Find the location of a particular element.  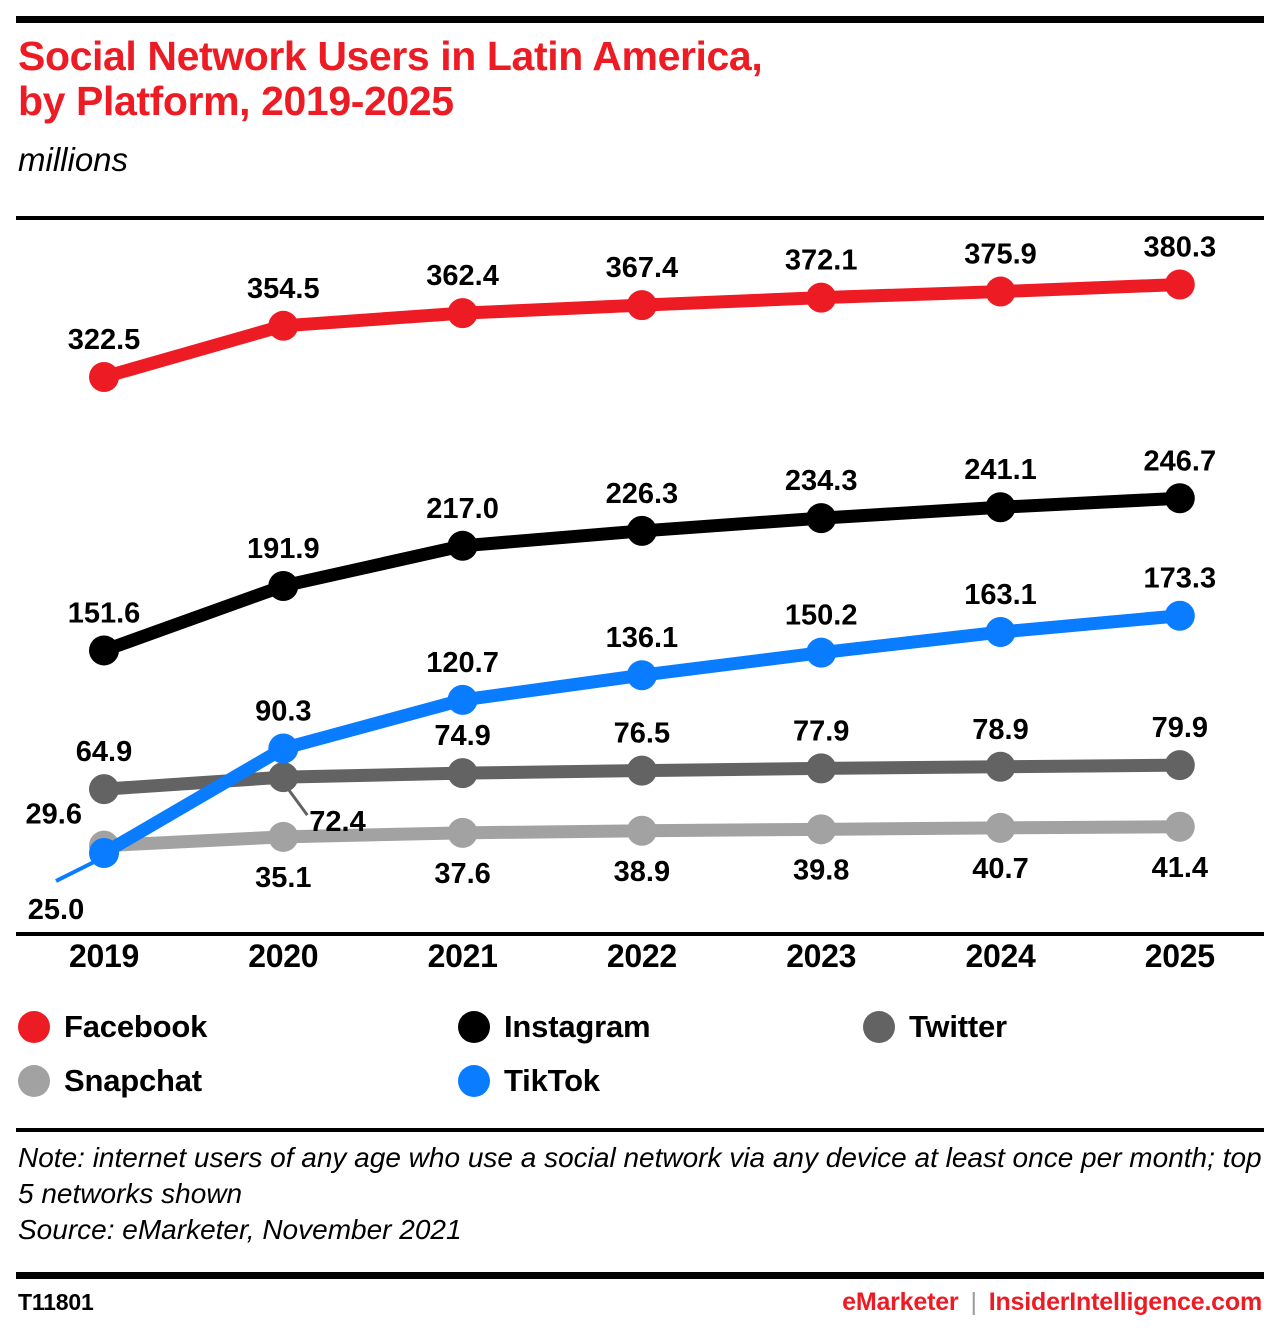

data-label: 191.9 is located at coordinates (283, 549).